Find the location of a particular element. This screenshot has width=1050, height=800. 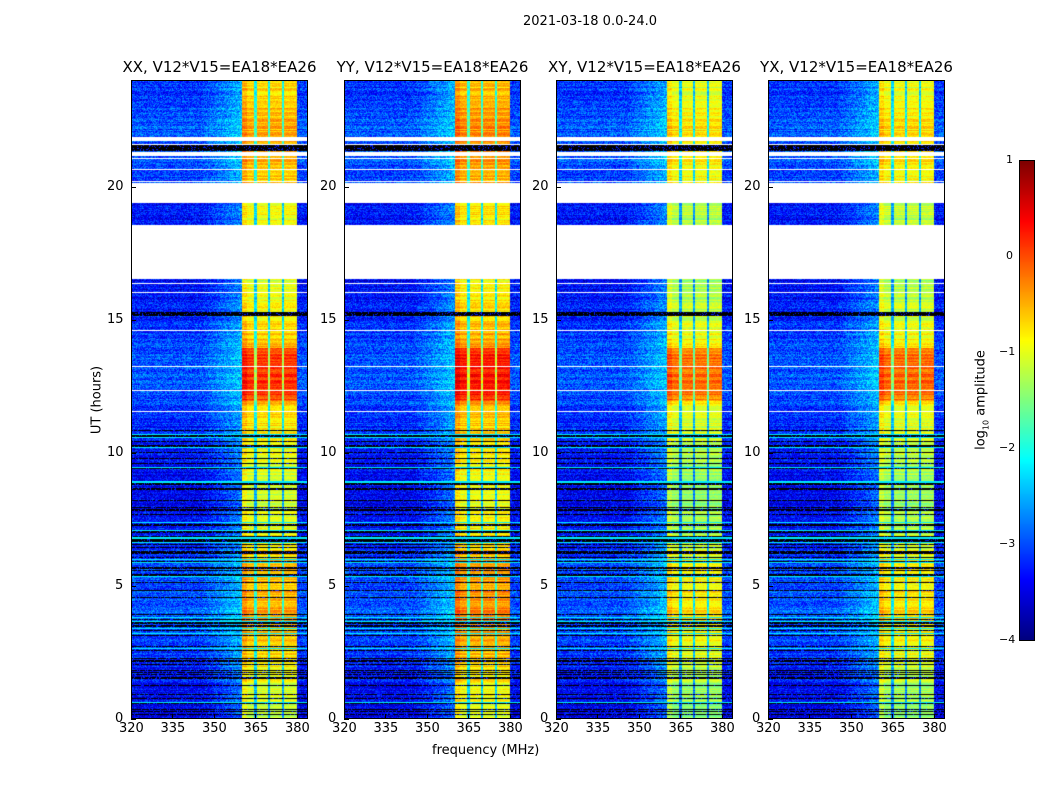

panel-title: XX, V12*V15=EA18*EA26 is located at coordinates (219, 67).